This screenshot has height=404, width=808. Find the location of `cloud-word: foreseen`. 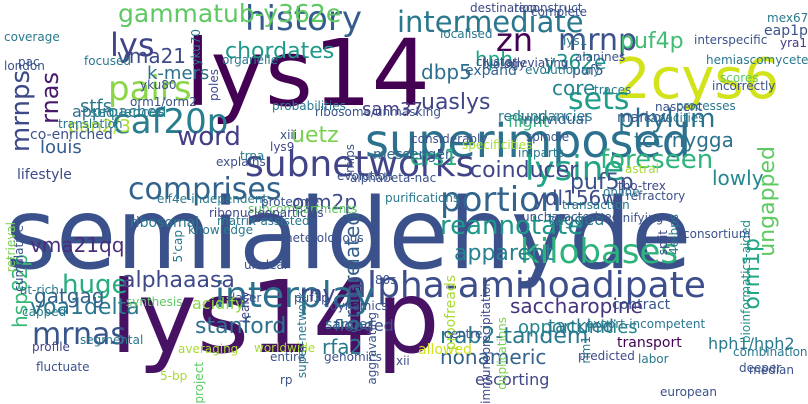

cloud-word: foreseen is located at coordinates (657, 160).